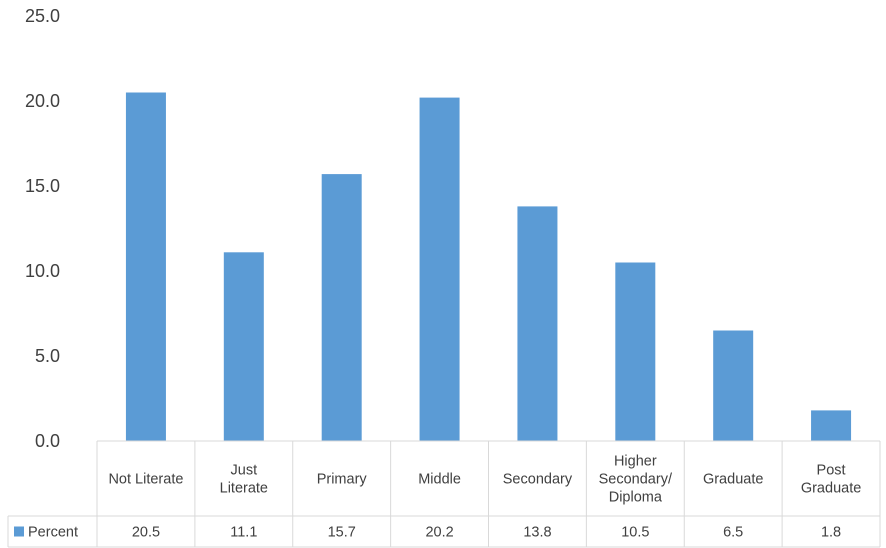  I want to click on category-label-line: Primary, so click(342, 480).